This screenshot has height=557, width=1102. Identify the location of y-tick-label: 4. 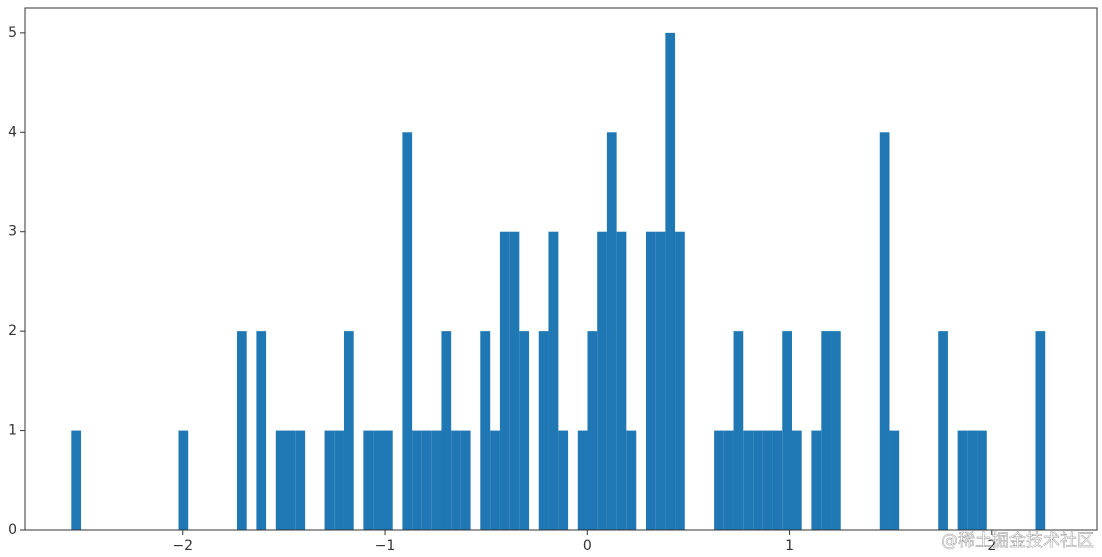
(12, 132).